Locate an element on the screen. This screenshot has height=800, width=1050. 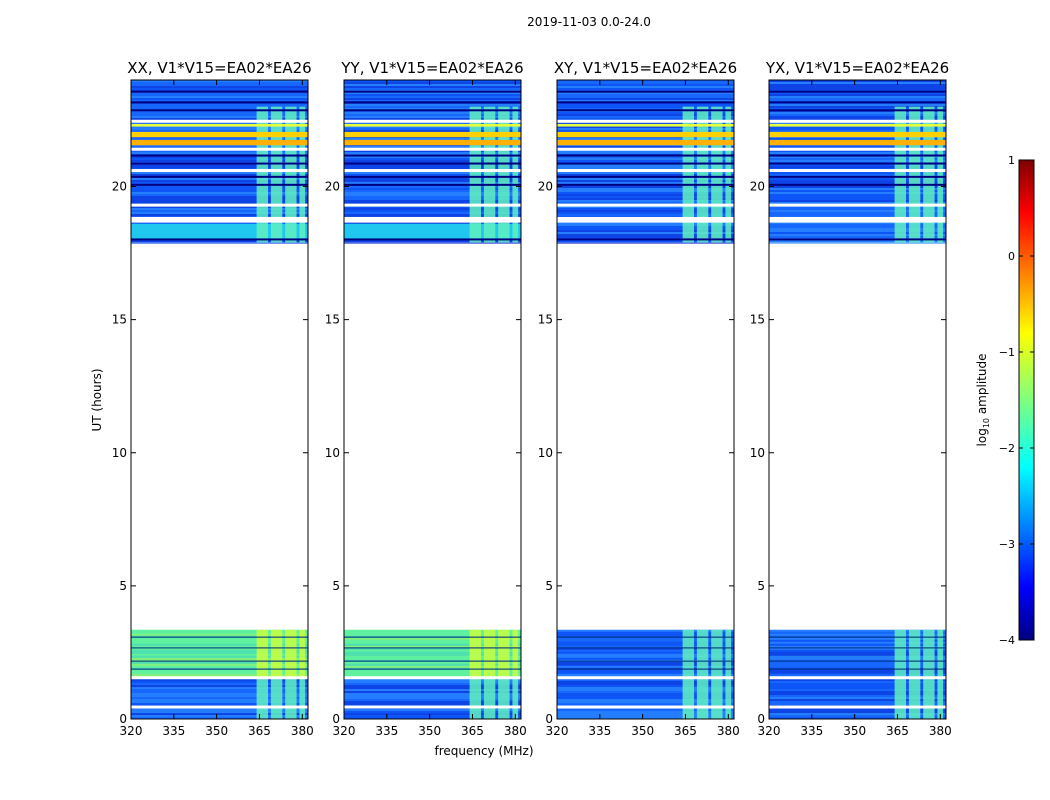
heatmap-image is located at coordinates (432, 399).